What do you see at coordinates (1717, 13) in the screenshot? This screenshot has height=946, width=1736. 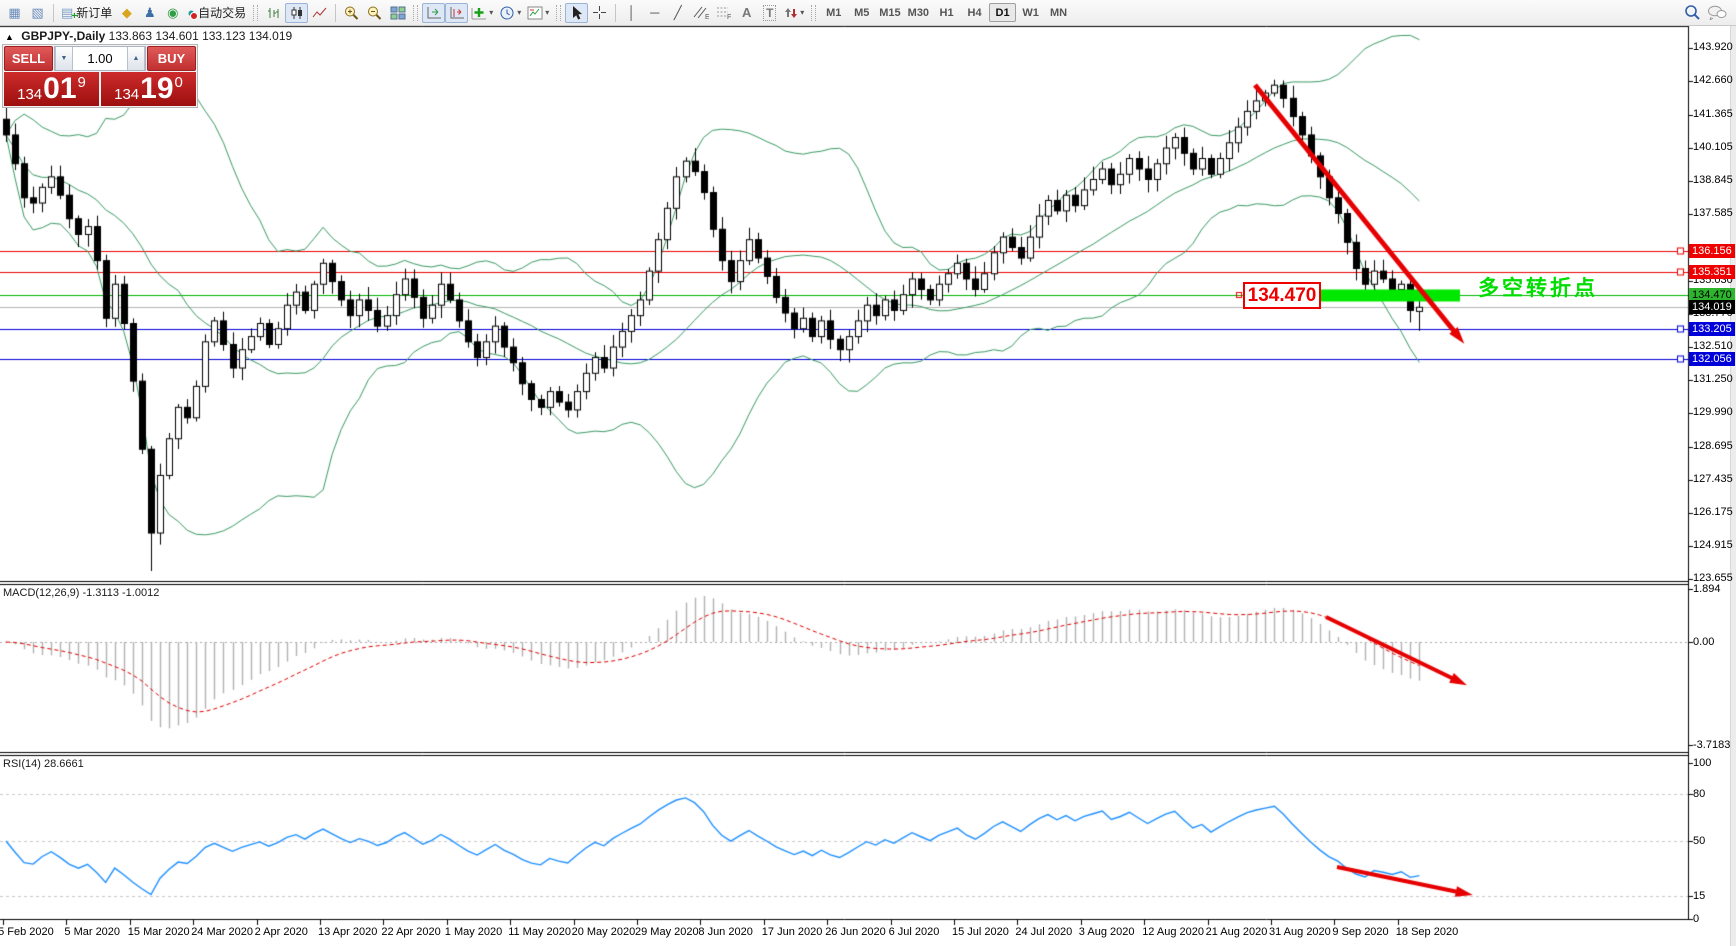 I see `chat-button` at bounding box center [1717, 13].